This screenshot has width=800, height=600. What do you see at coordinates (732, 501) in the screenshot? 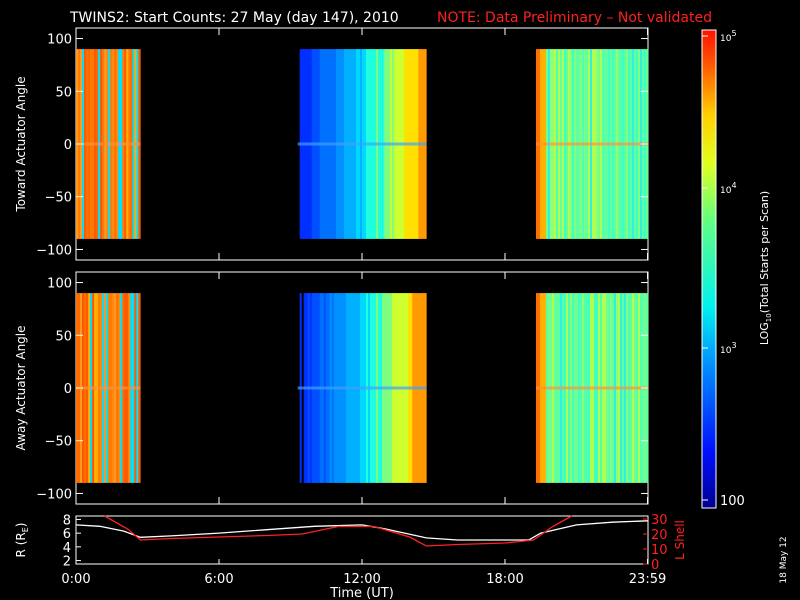
I see `colorbar-tick-label: 100` at bounding box center [732, 501].